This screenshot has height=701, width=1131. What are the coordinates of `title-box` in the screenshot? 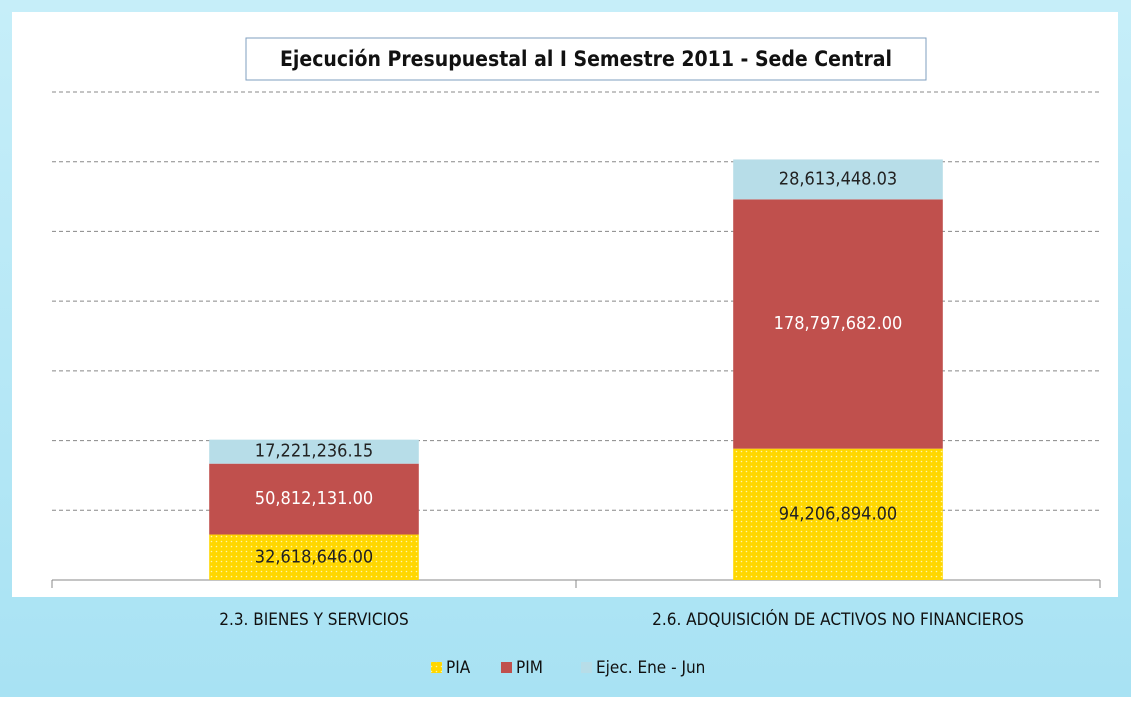 It's located at (586, 59).